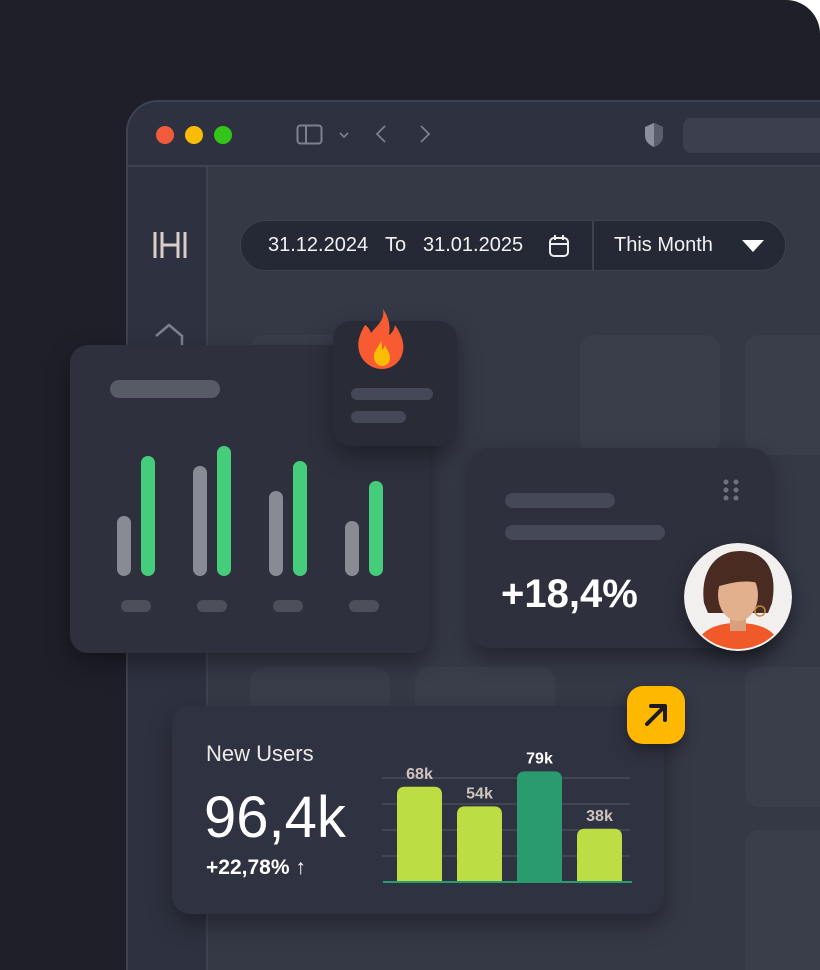  What do you see at coordinates (170, 245) in the screenshot?
I see `logo-icon` at bounding box center [170, 245].